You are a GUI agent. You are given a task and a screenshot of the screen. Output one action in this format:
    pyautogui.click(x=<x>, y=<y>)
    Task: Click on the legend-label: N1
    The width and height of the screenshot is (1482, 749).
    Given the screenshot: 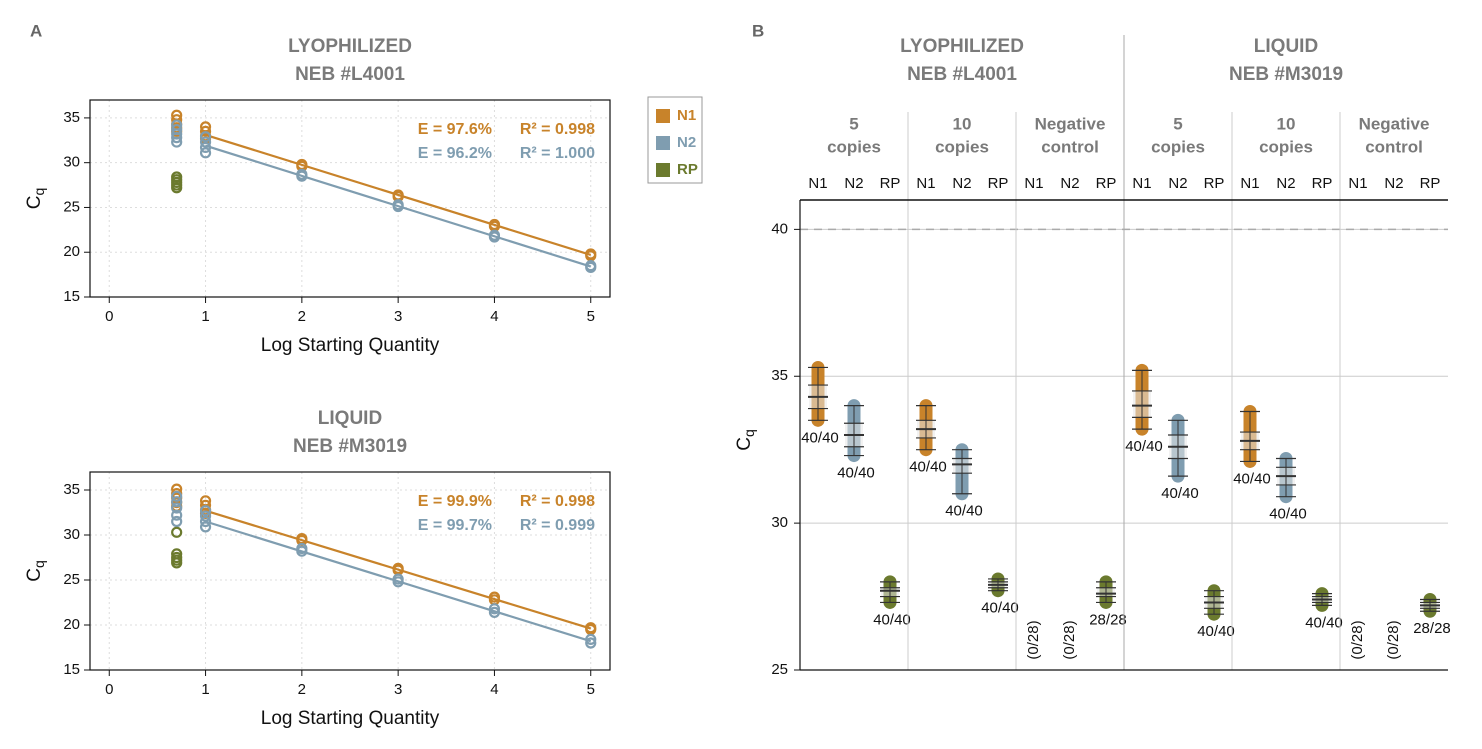 What is the action you would take?
    pyautogui.click(x=686, y=115)
    